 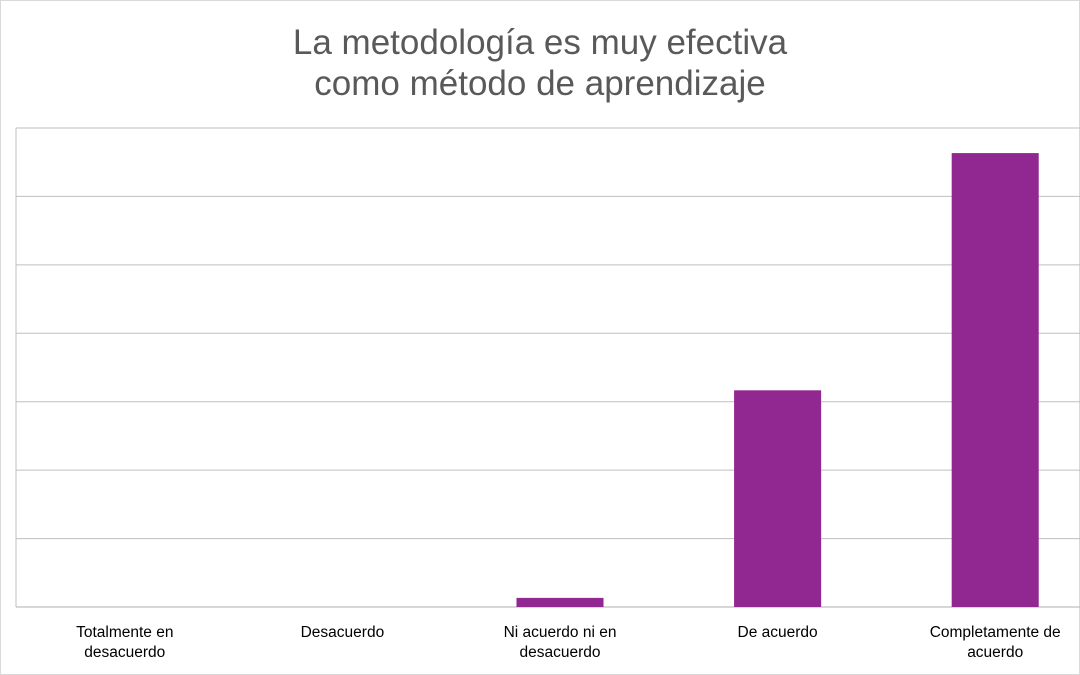 I want to click on chart-title-line-2: como método de aprendizaje, so click(x=540, y=83).